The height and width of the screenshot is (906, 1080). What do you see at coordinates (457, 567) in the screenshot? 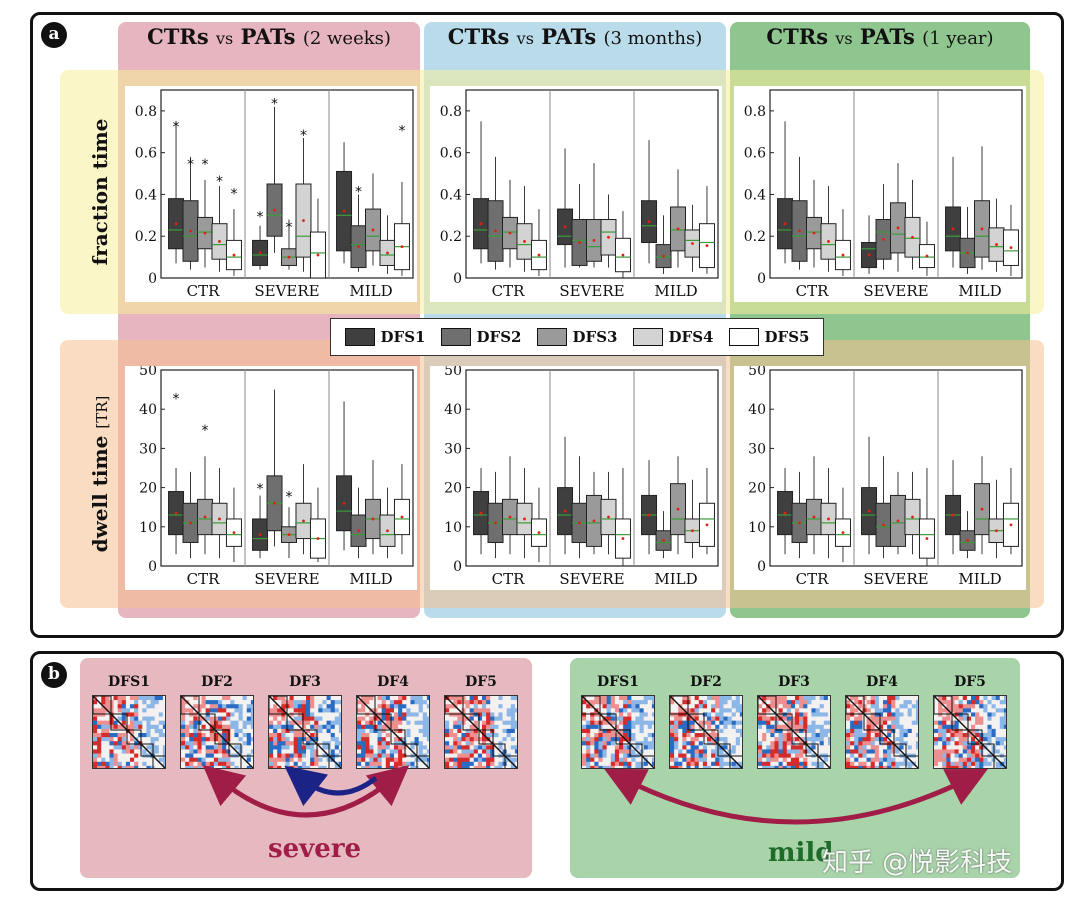
I see `y-tick-label: 0` at bounding box center [457, 567].